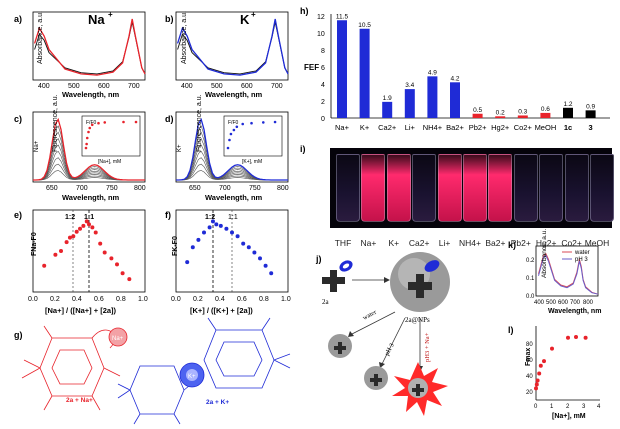 This screenshot has height=429, width=620. I want to click on panel-k-xtick-1: 500, so click(551, 303).